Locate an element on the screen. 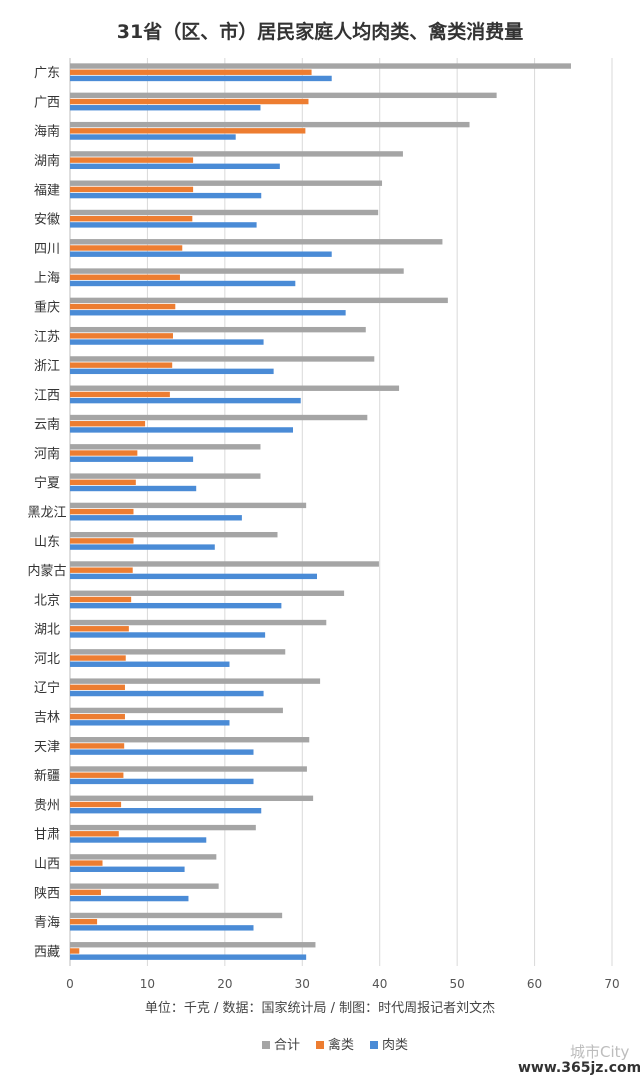 The image size is (640, 1080). bar-禽类-陕西 is located at coordinates (85, 892).